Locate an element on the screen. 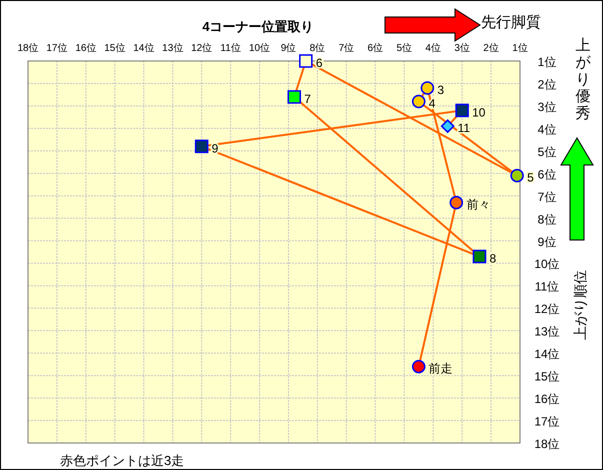  y-tick-label: 10位 is located at coordinates (547, 264).